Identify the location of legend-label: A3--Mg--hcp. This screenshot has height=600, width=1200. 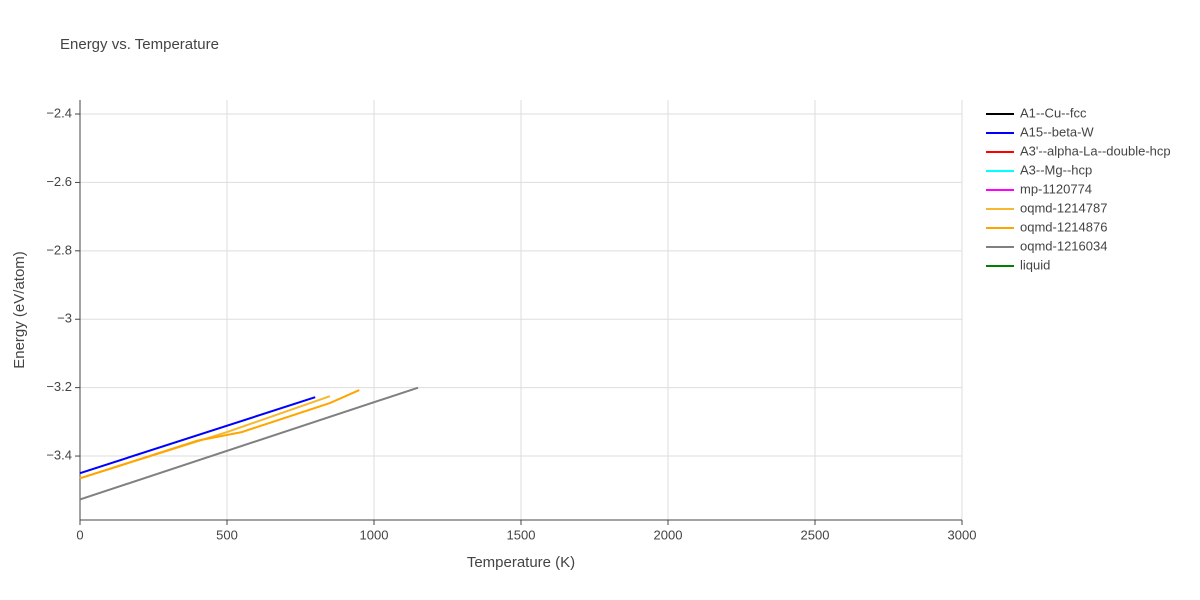
(1056, 169).